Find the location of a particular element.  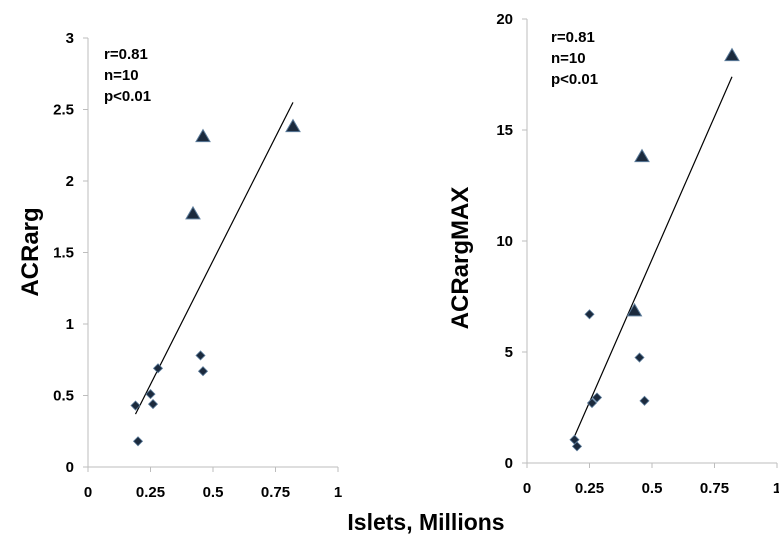

y-tick-label: 20 is located at coordinates (504, 19).